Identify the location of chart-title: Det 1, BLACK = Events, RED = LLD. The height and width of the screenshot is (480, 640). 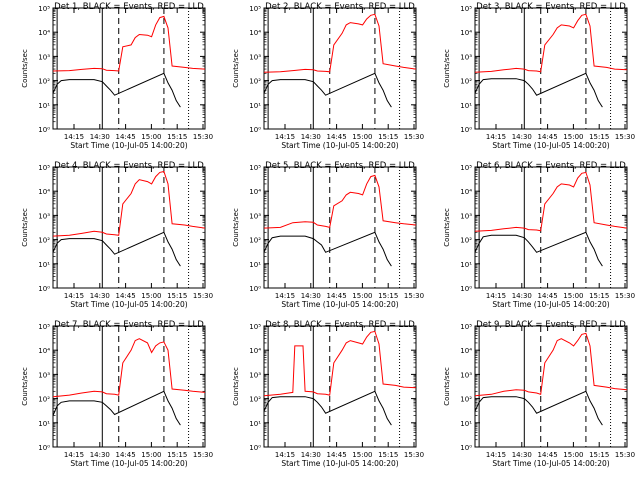
(129, 7).